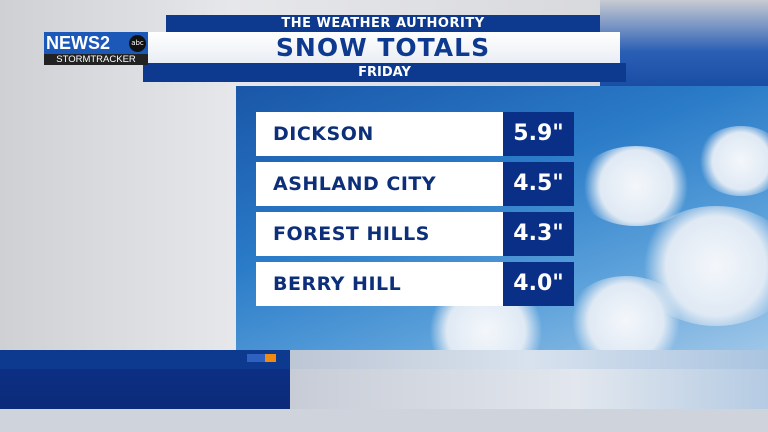 Image resolution: width=768 pixels, height=432 pixels. I want to click on snow-total: 4.0", so click(538, 284).